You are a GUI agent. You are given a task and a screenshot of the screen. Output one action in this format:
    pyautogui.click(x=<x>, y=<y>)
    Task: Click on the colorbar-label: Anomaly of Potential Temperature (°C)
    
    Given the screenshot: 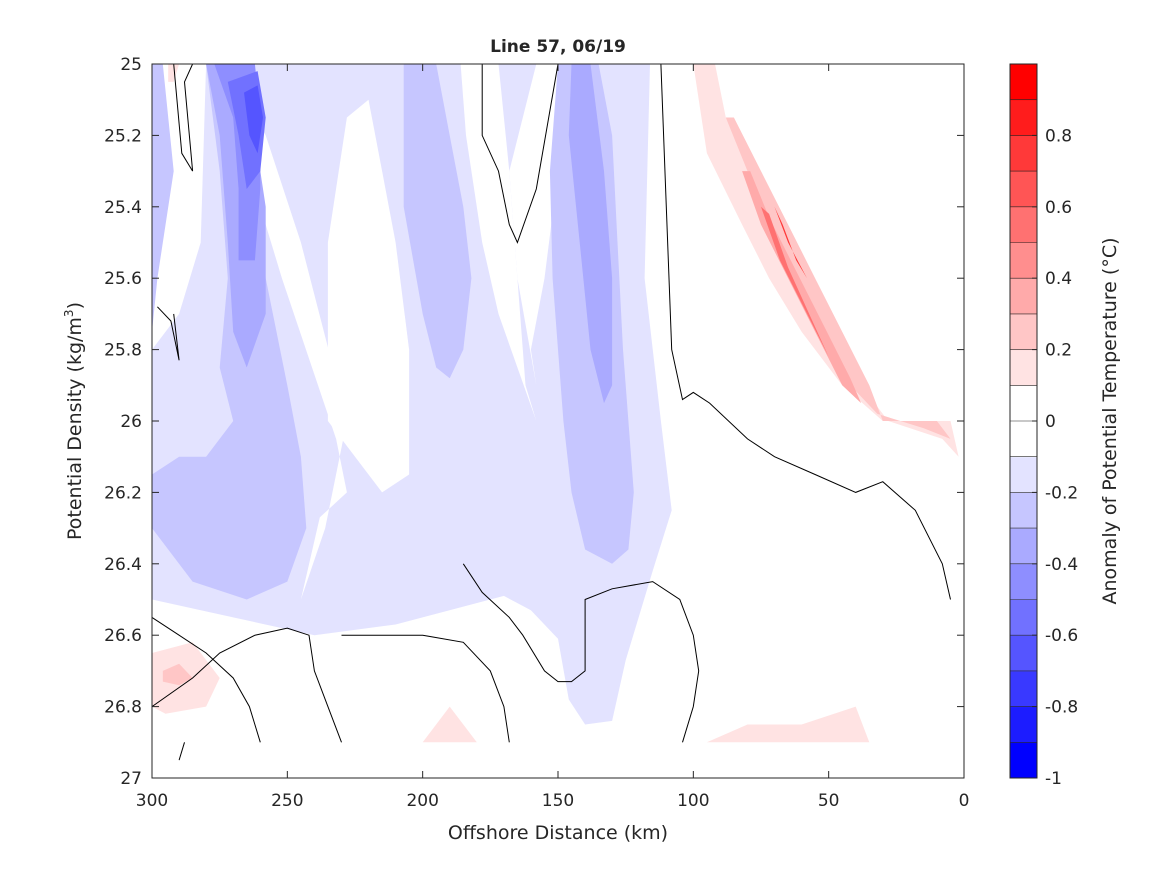 What is the action you would take?
    pyautogui.click(x=1110, y=421)
    